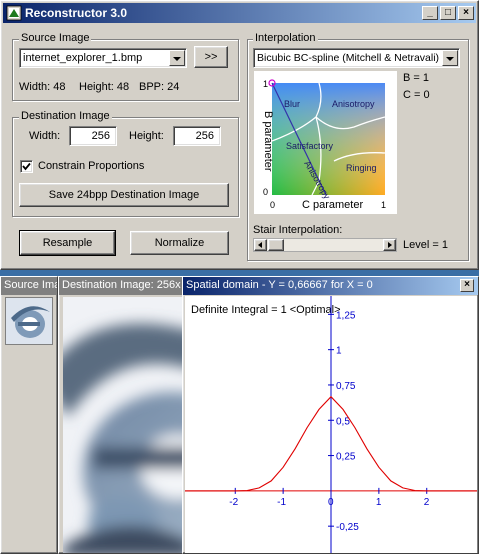 The width and height of the screenshot is (479, 554). What do you see at coordinates (430, 13) in the screenshot?
I see `minimize-button: _` at bounding box center [430, 13].